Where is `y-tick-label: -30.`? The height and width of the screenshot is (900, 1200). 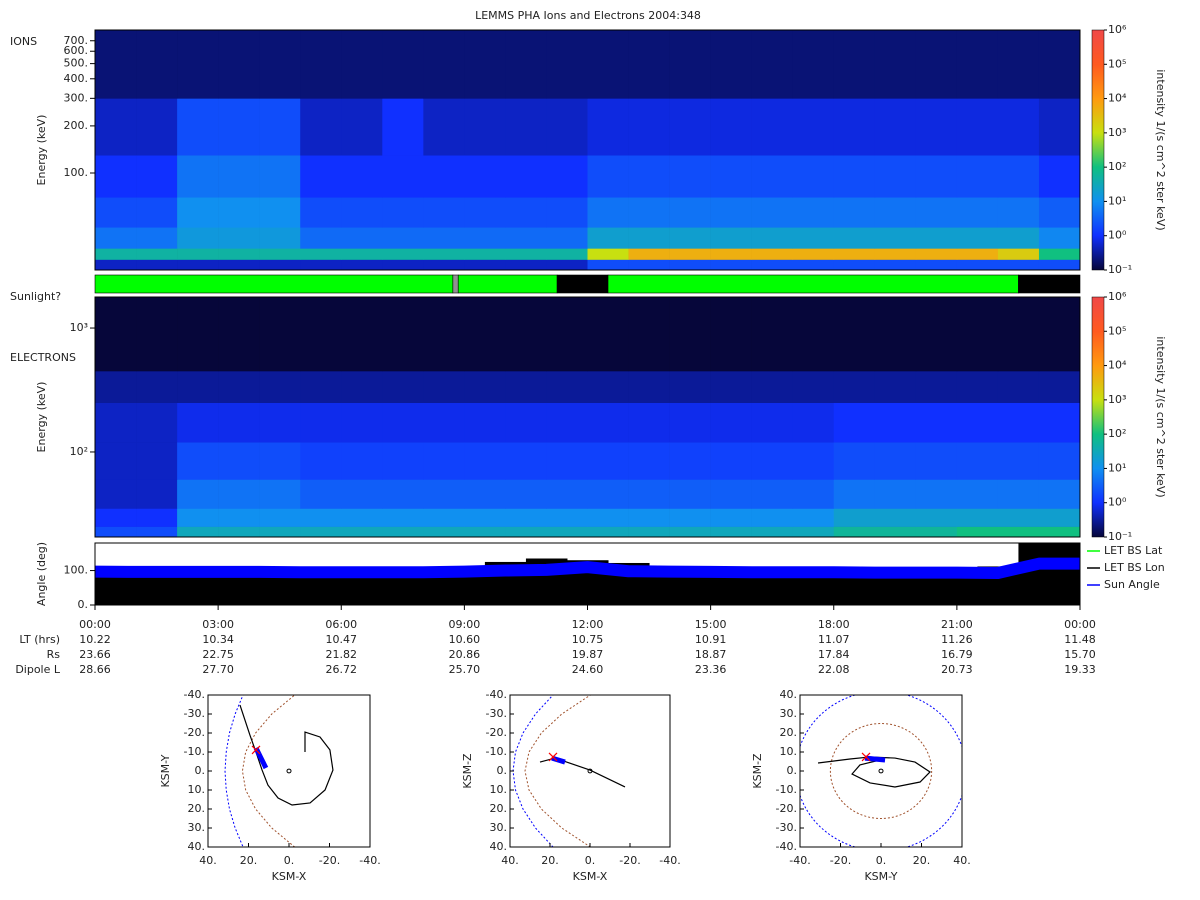 y-tick-label: -30. is located at coordinates (194, 713).